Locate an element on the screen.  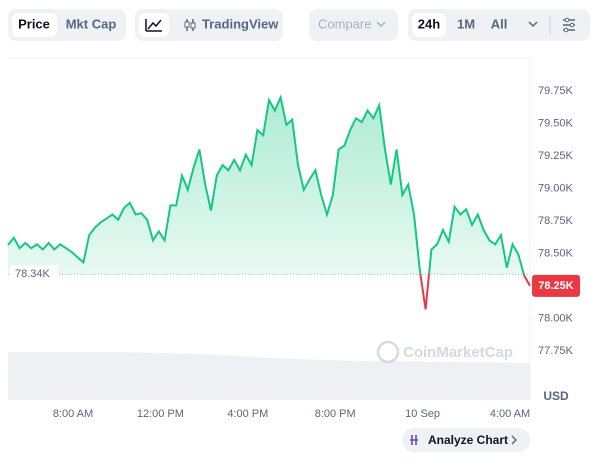
y-tick-label: 77.75K is located at coordinates (556, 351).